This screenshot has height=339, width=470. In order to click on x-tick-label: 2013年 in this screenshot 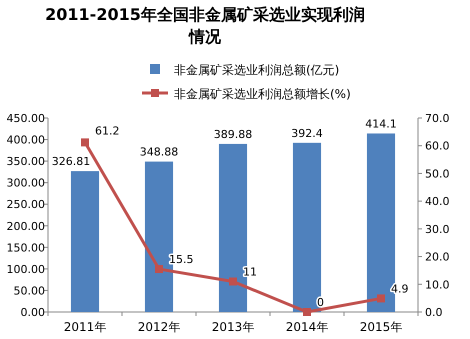, I will do `click(233, 327)`.